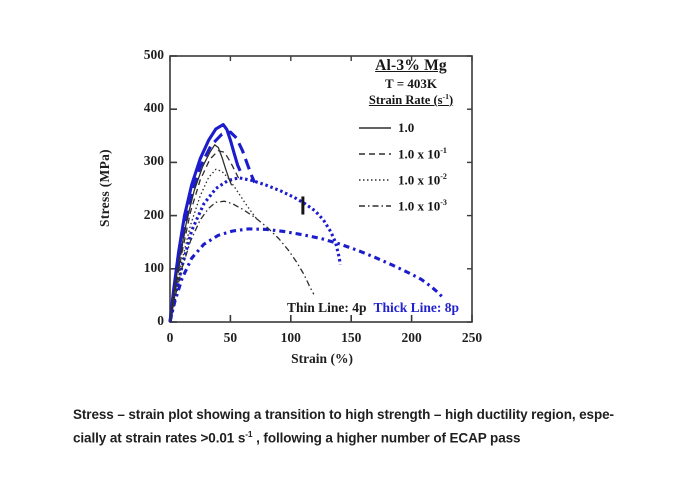 The height and width of the screenshot is (500, 700). What do you see at coordinates (322, 358) in the screenshot?
I see `x-axis-label: Strain (%)` at bounding box center [322, 358].